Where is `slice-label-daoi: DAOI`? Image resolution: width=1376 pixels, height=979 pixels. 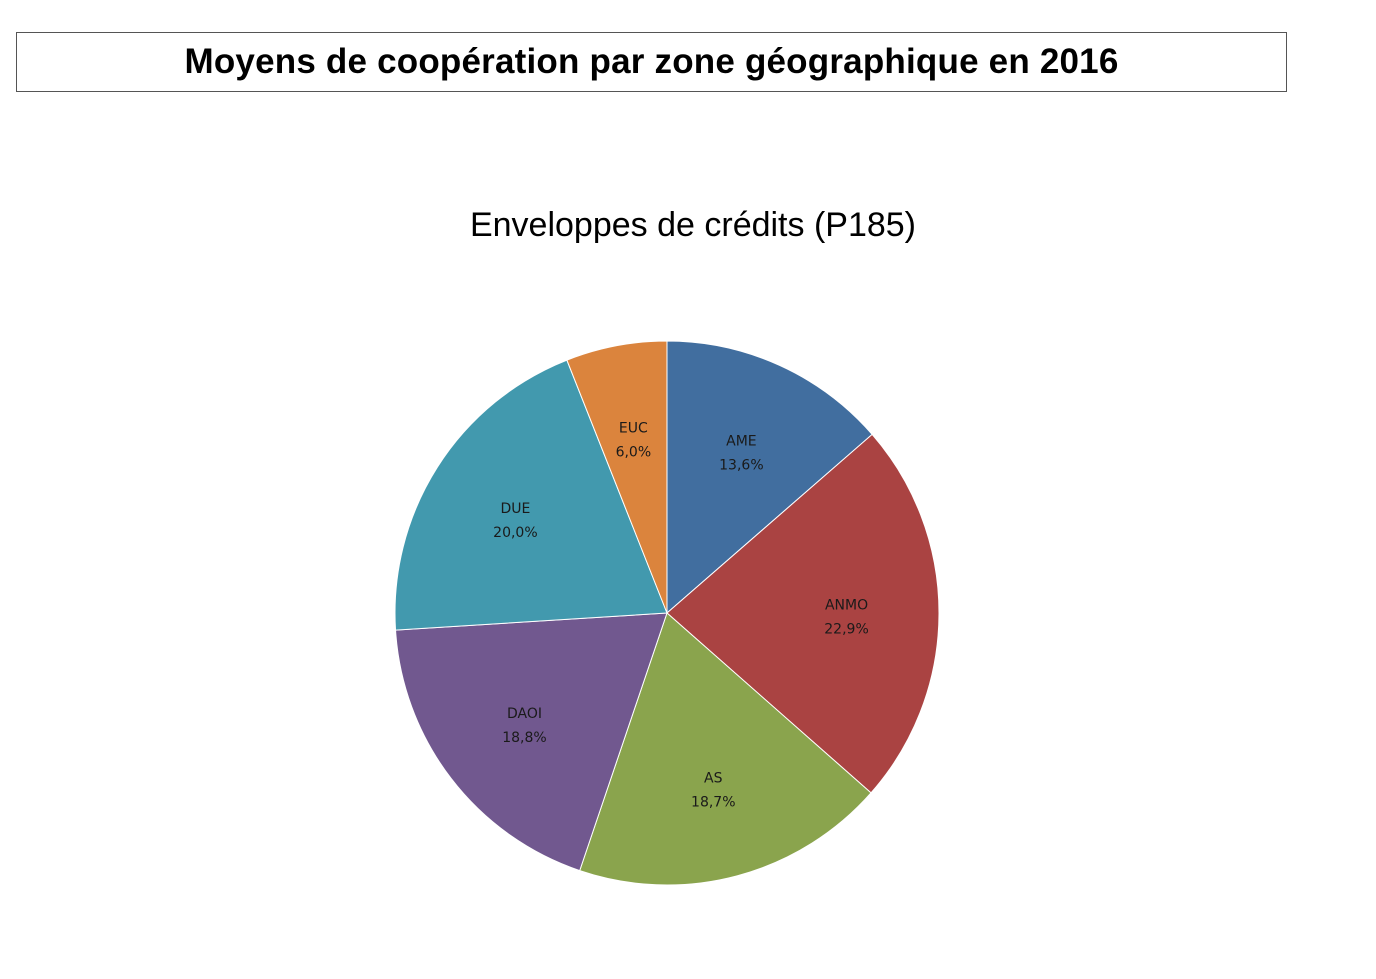
slice-label-daoi: DAOI is located at coordinates (524, 714).